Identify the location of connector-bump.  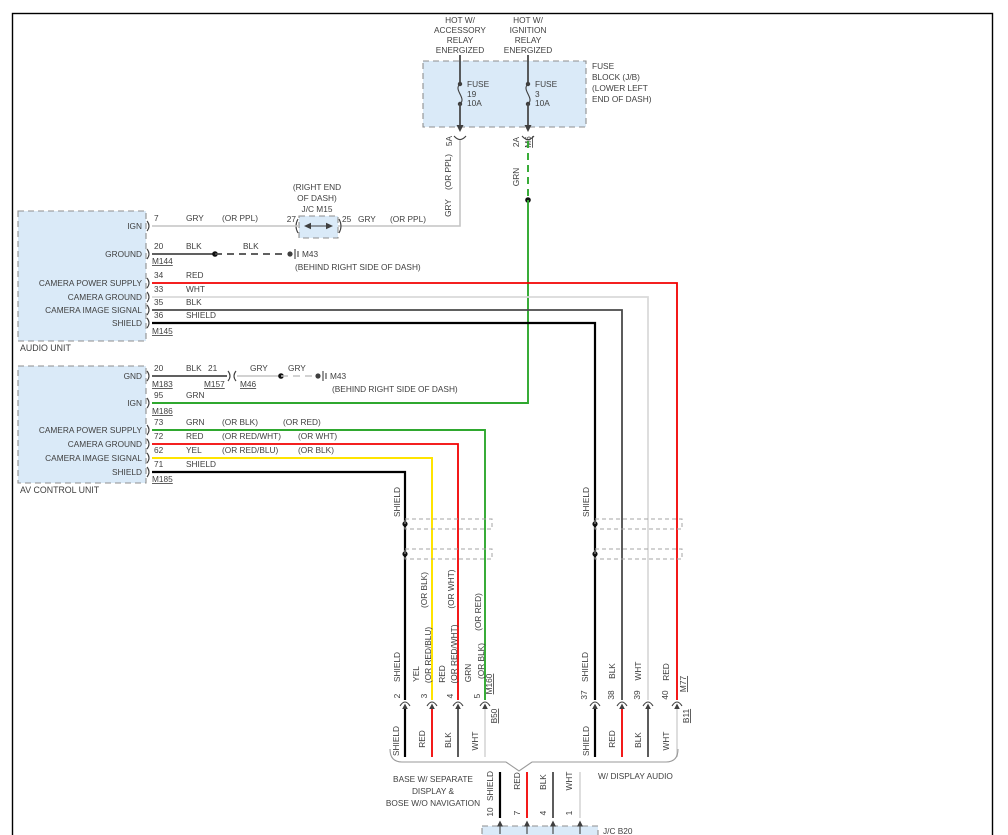
(460, 138).